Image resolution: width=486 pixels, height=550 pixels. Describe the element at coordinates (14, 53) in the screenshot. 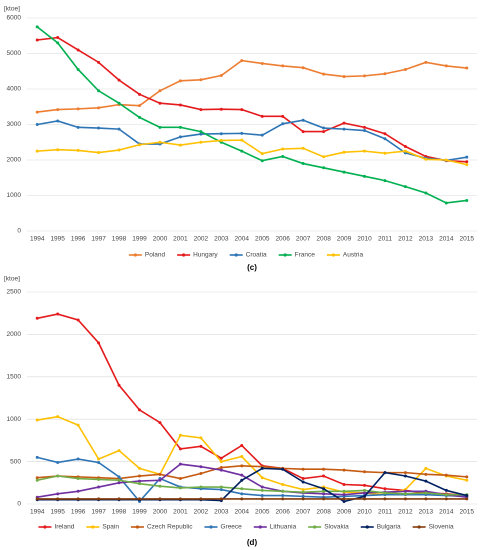

I see `y-tick-label: 5000` at that location.